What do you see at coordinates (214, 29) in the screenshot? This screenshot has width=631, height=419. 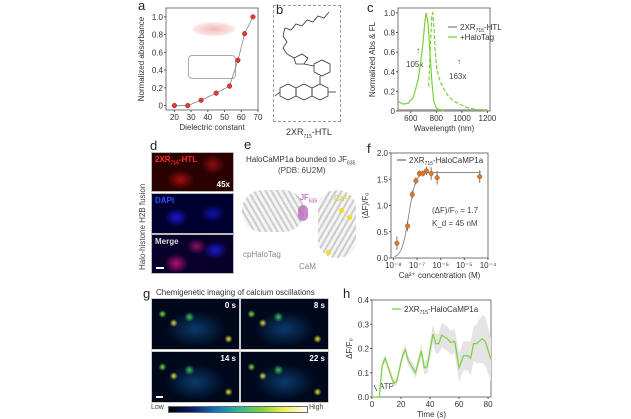 I see `open-form-molecule` at bounding box center [214, 29].